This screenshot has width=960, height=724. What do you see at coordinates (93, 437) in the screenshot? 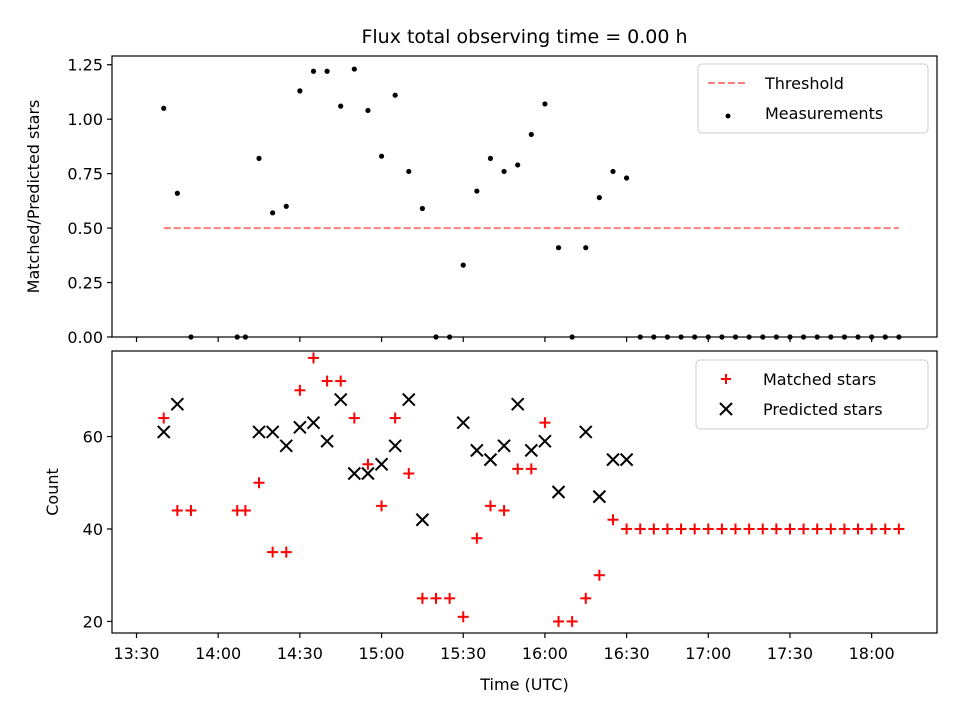
I see `bottom-y-tick-label: 60` at bounding box center [93, 437].